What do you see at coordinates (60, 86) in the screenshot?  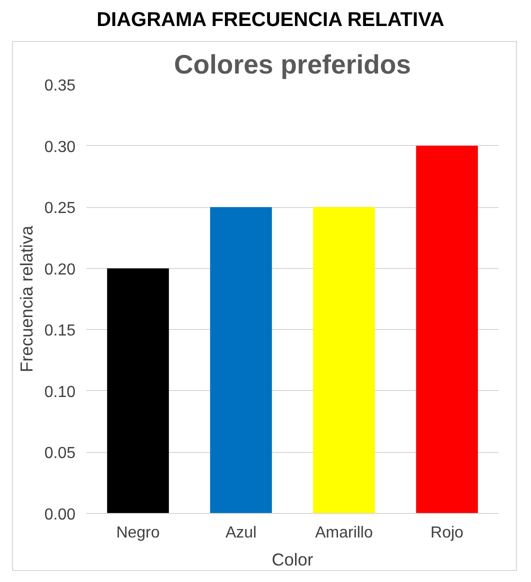 I see `y-tick-label: 0.35` at bounding box center [60, 86].